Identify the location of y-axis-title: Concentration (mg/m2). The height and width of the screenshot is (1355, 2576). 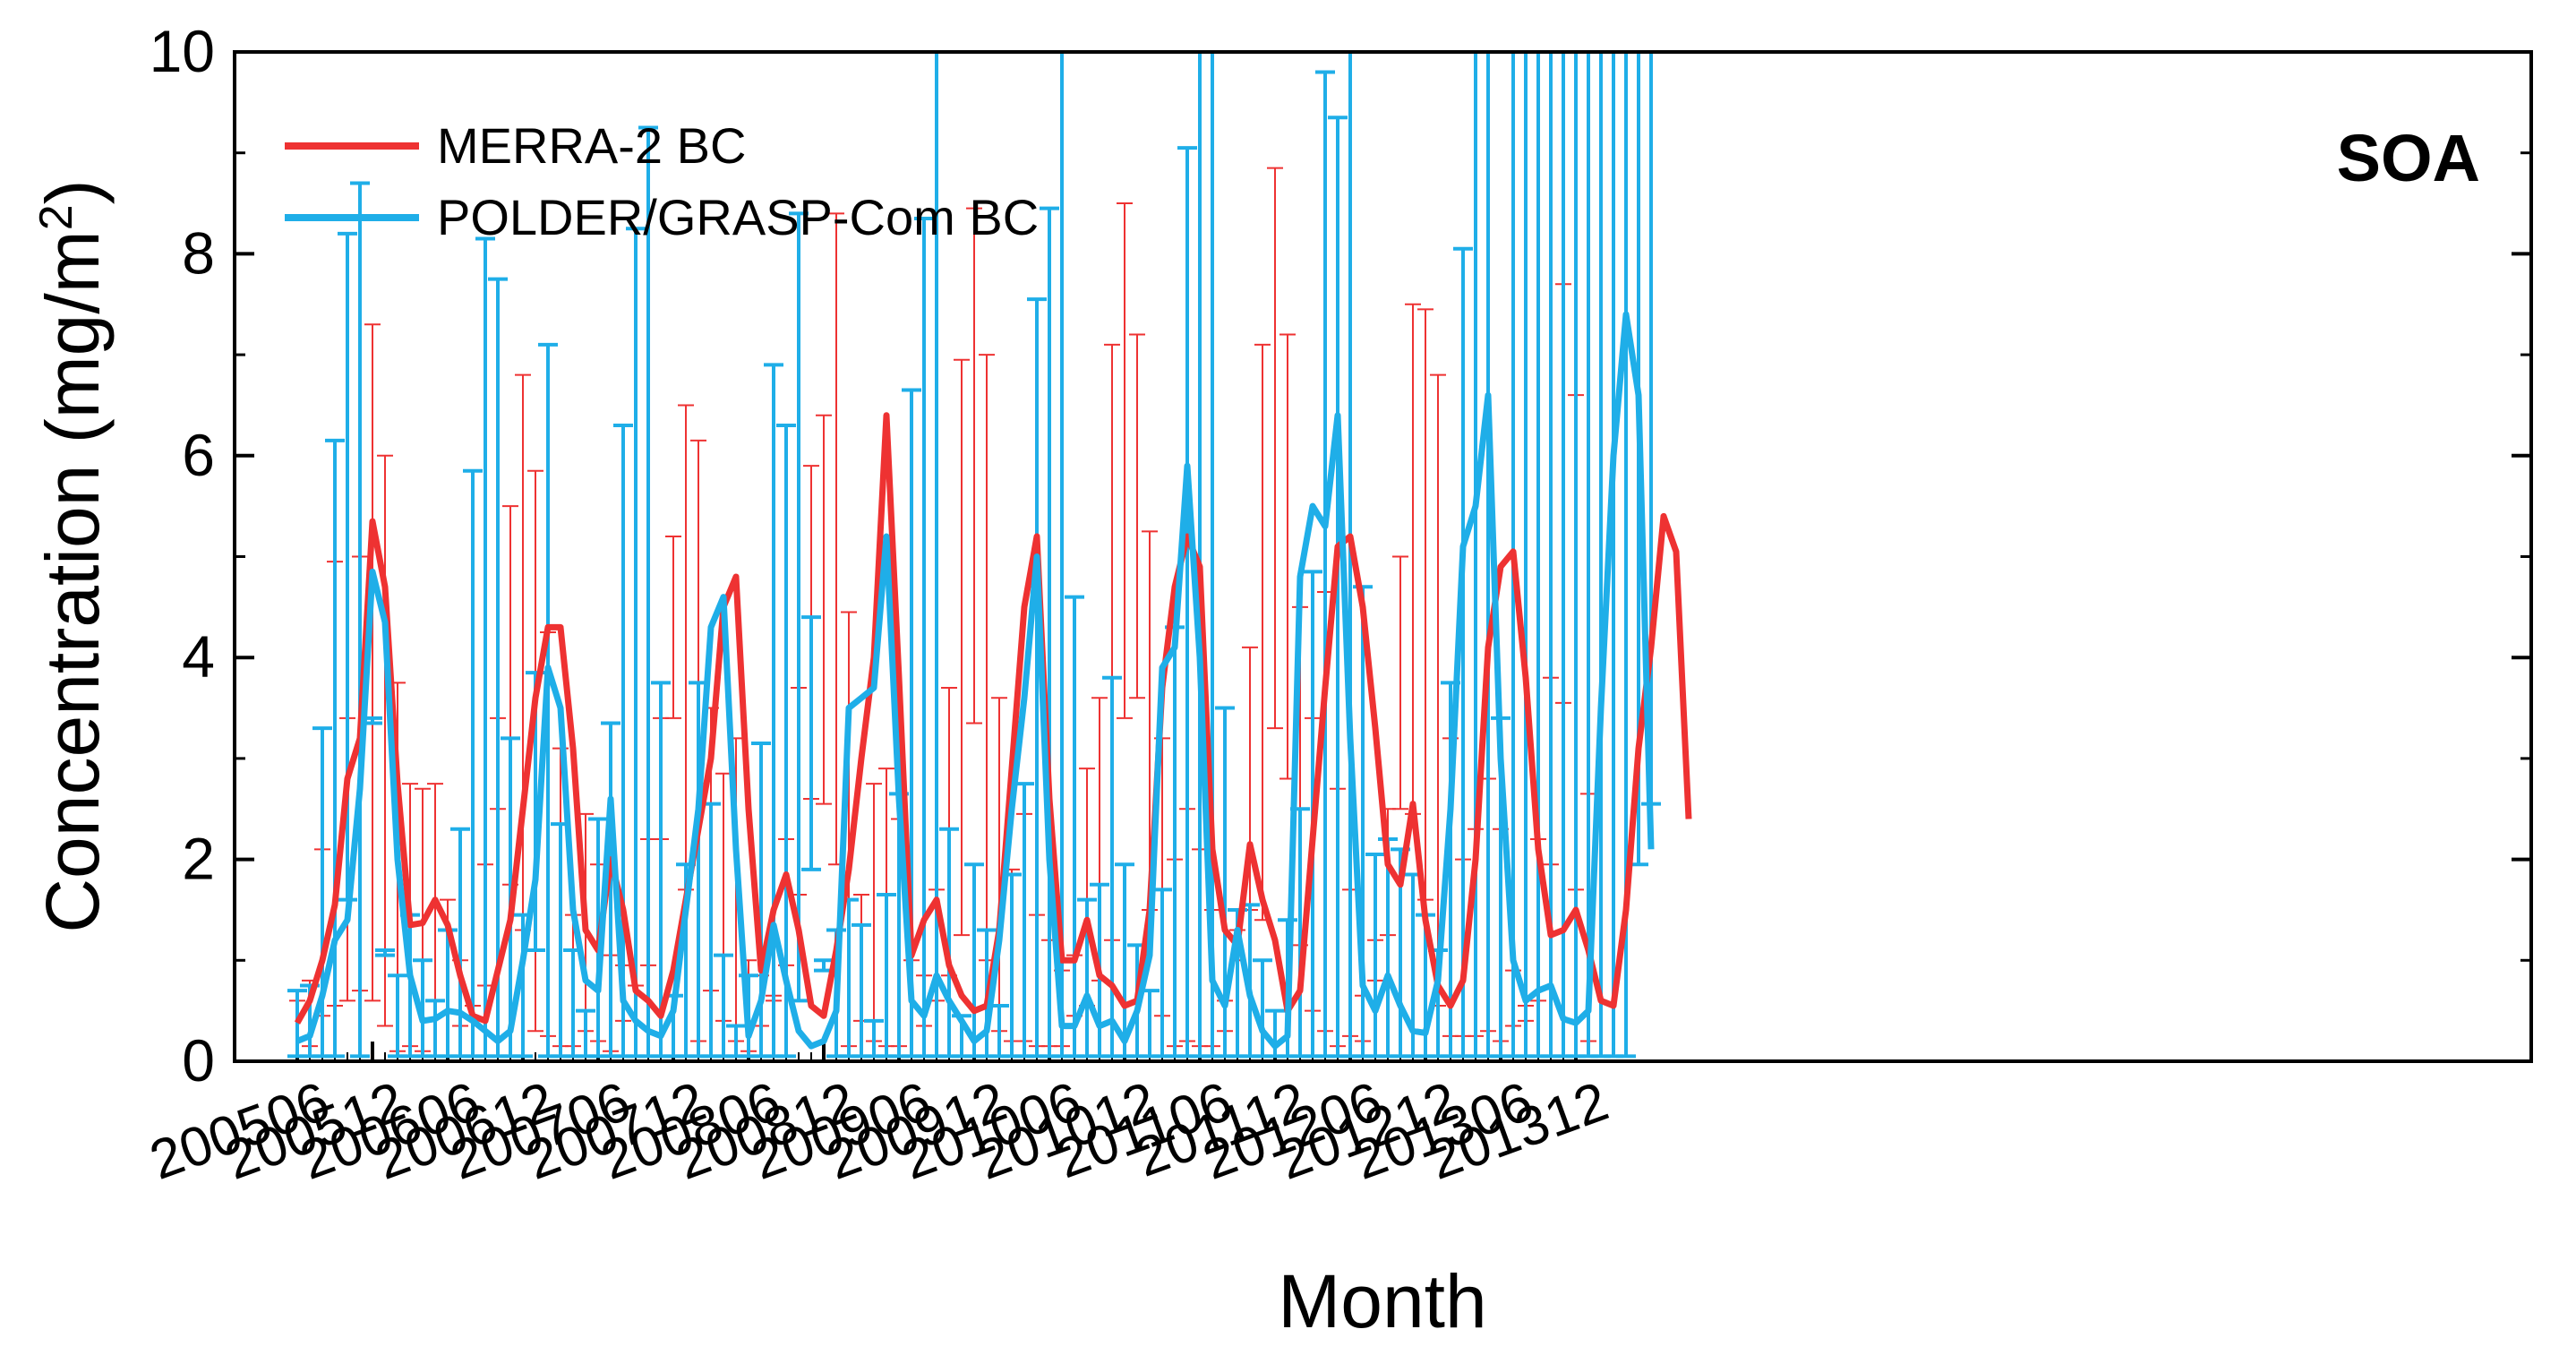
(72, 555).